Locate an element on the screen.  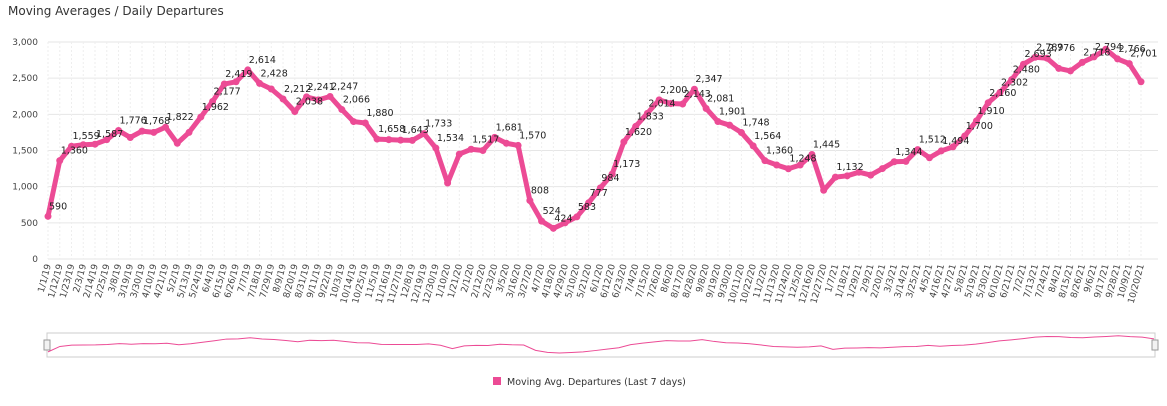
data-label: 1,901 is located at coordinates (732, 111).